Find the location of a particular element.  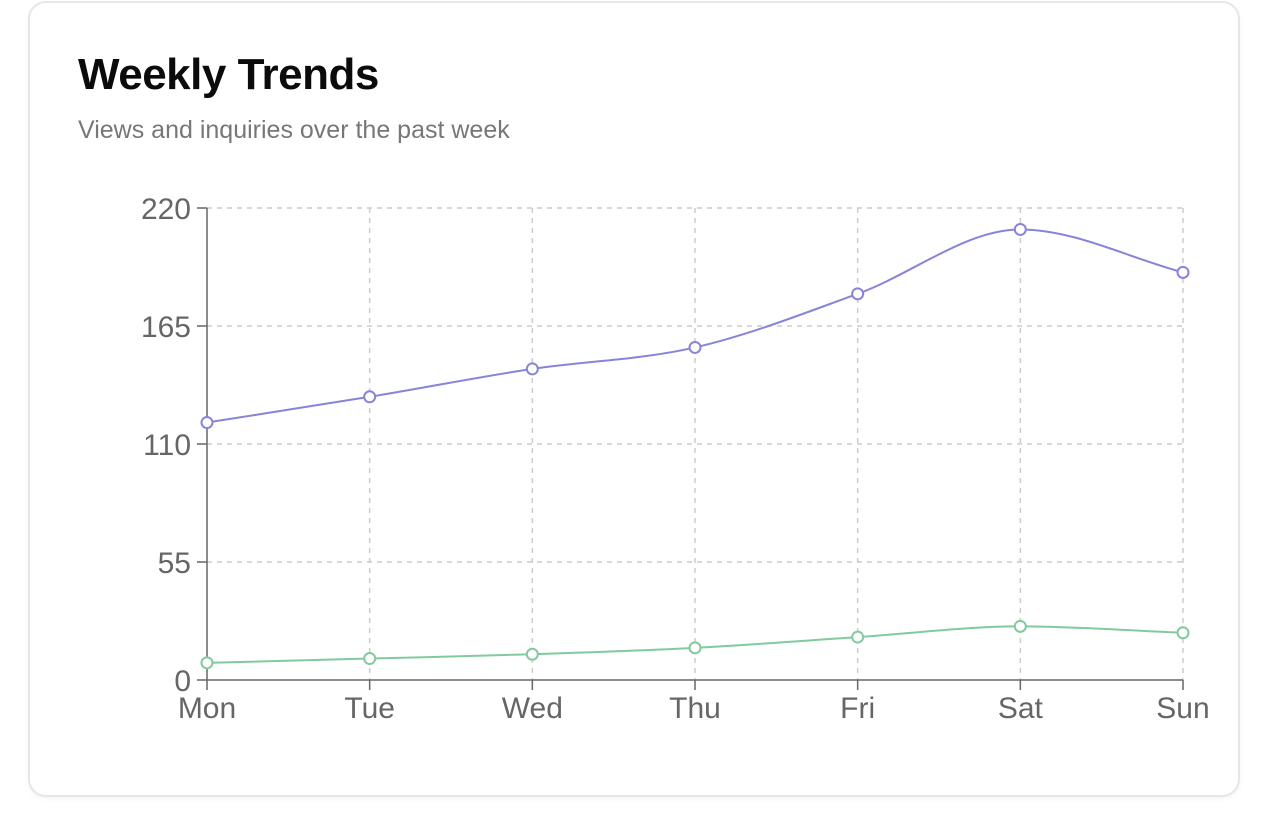

x-tick-label: Wed is located at coordinates (532, 708).